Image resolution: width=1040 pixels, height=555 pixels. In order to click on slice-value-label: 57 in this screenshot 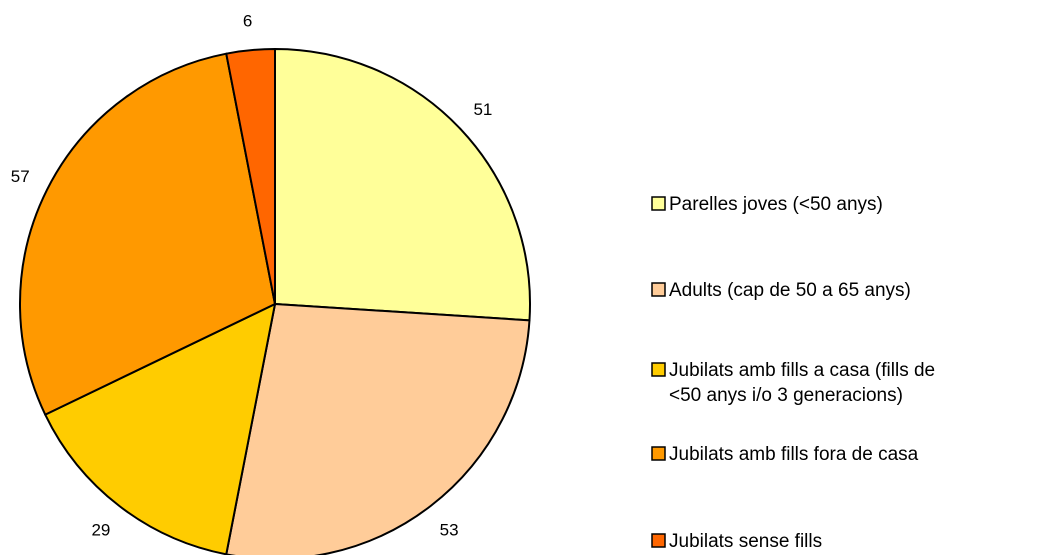, I will do `click(20, 176)`.